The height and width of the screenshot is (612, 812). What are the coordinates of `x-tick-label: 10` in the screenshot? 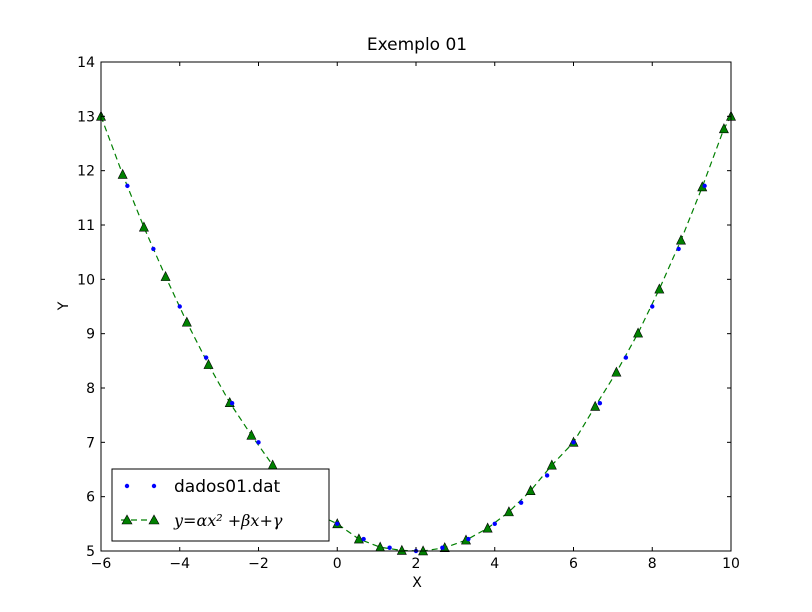 It's located at (731, 564).